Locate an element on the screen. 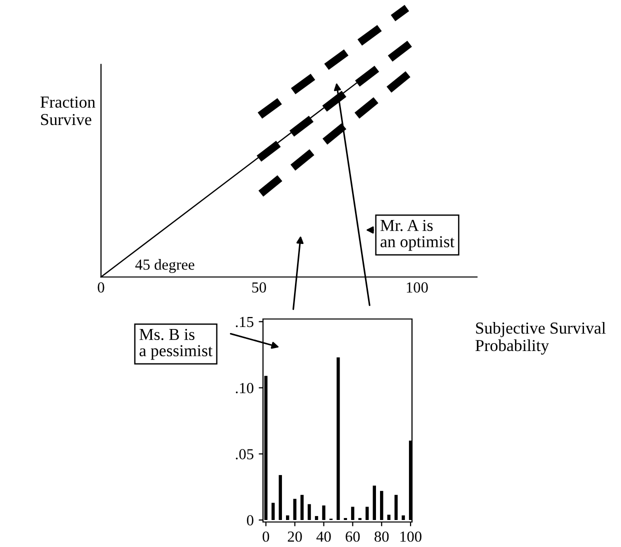 This screenshot has width=621, height=547. y-tick-label: 0 is located at coordinates (250, 520).